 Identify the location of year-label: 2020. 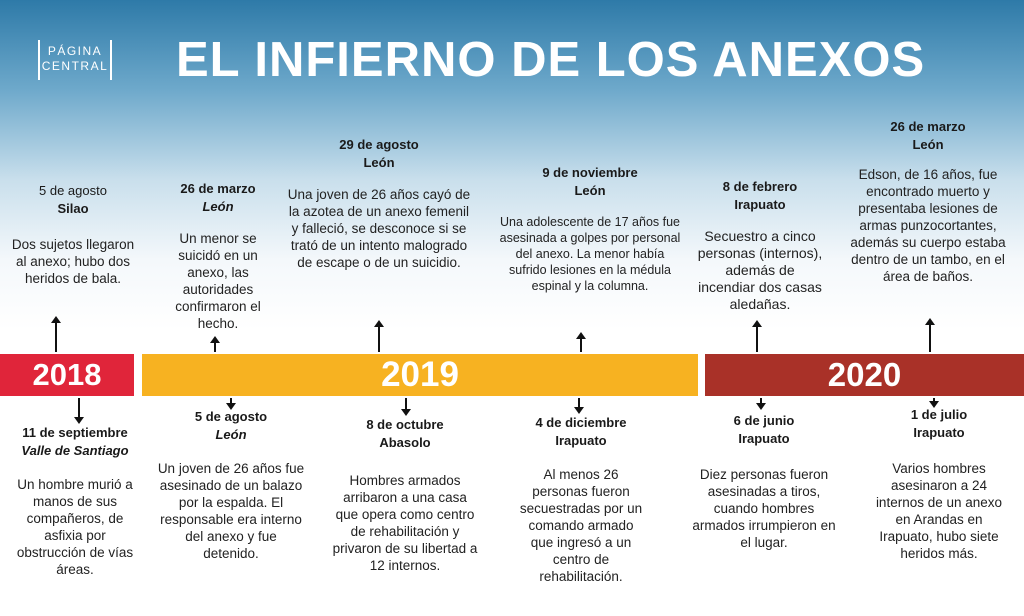
(864, 374).